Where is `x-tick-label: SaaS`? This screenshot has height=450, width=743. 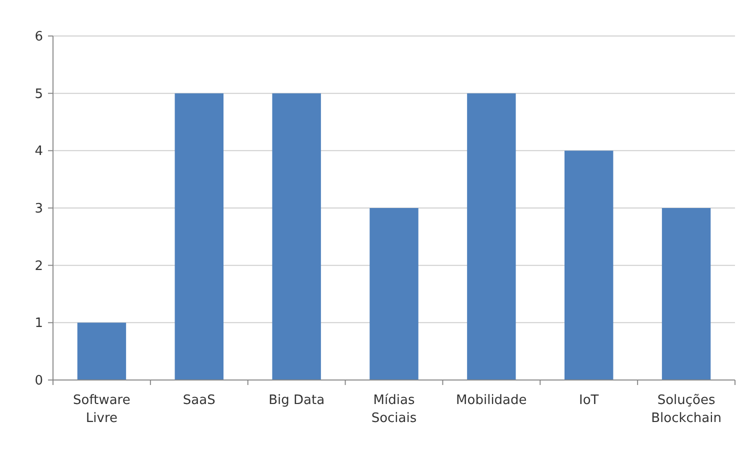 x-tick-label: SaaS is located at coordinates (199, 400).